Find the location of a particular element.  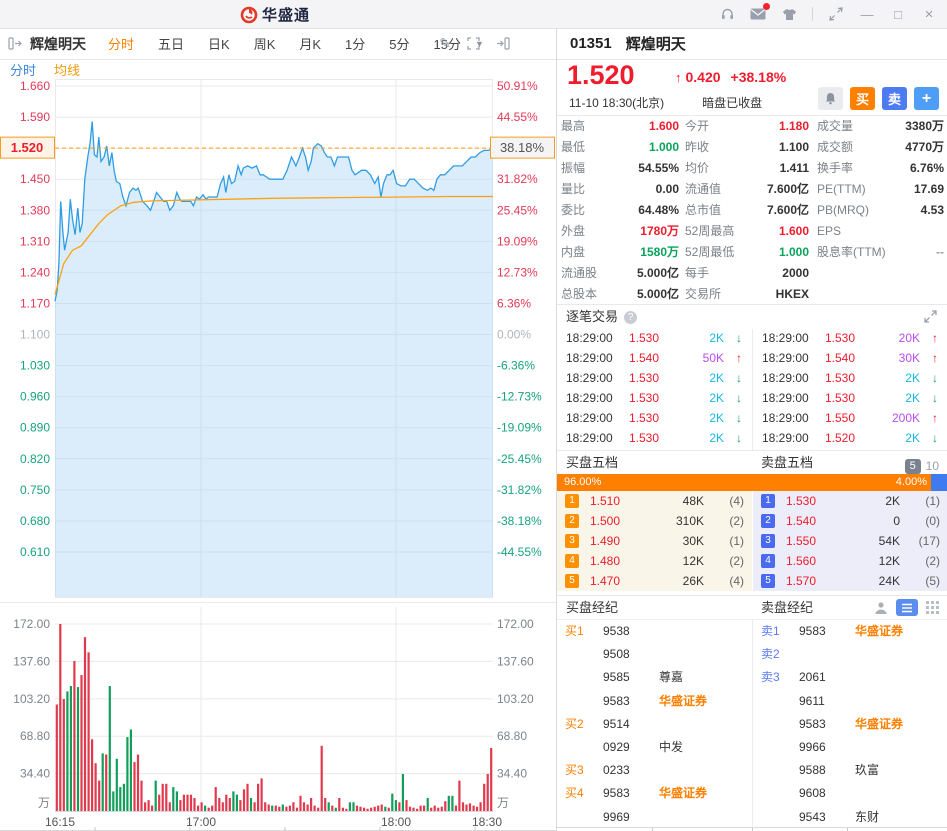

stat-item: 外盘 1780万 is located at coordinates (620, 231).